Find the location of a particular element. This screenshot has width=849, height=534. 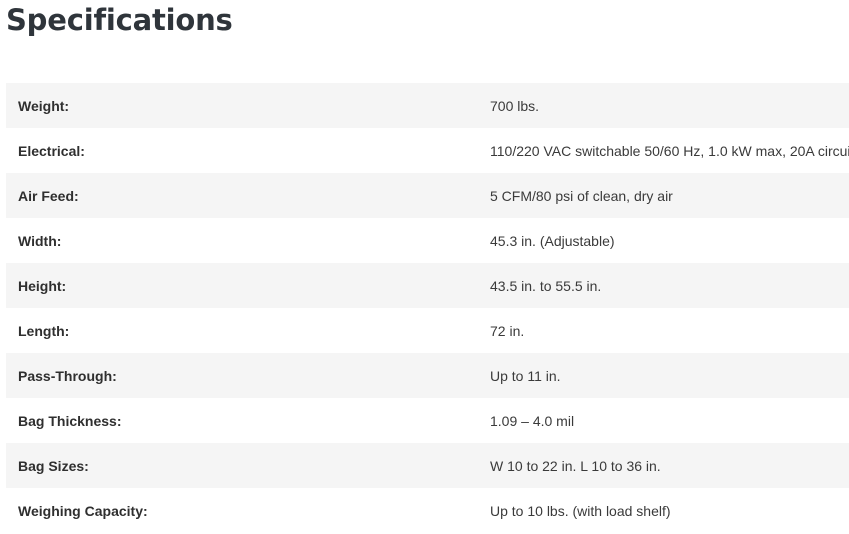

spec-value: 5 CFM/80 psi of clean, dry air is located at coordinates (581, 195).